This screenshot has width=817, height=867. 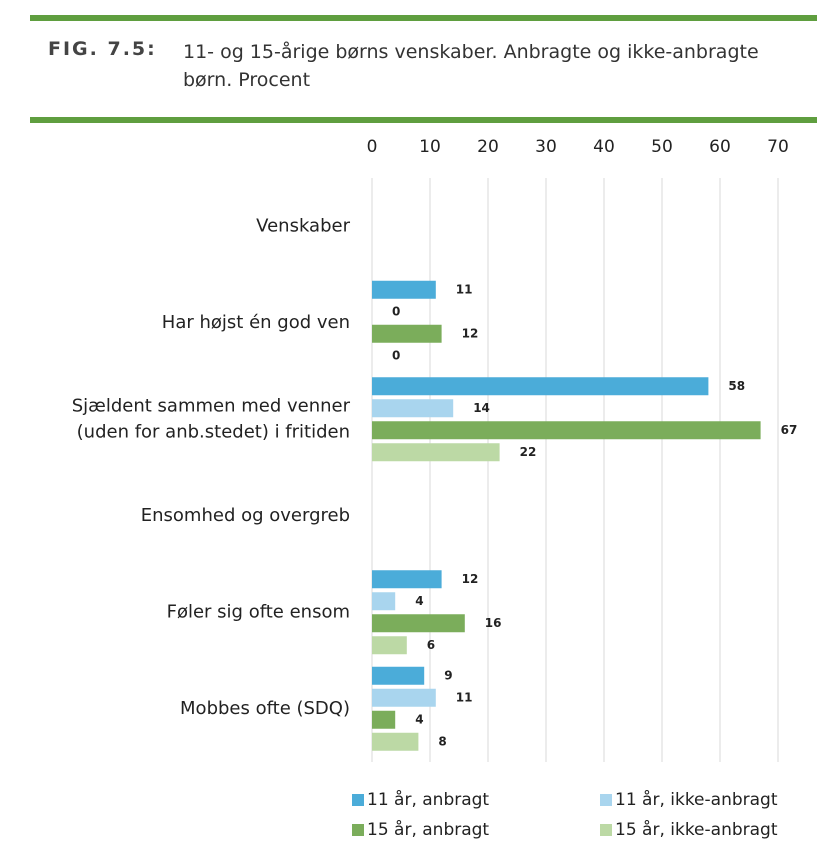 What do you see at coordinates (778, 147) in the screenshot?
I see `x-tick-label: 70` at bounding box center [778, 147].